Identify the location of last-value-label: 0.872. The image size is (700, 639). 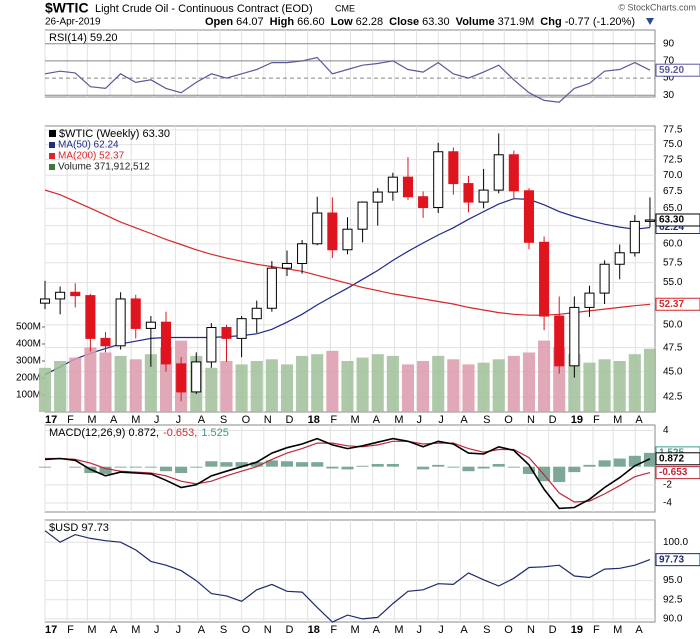
(671, 458).